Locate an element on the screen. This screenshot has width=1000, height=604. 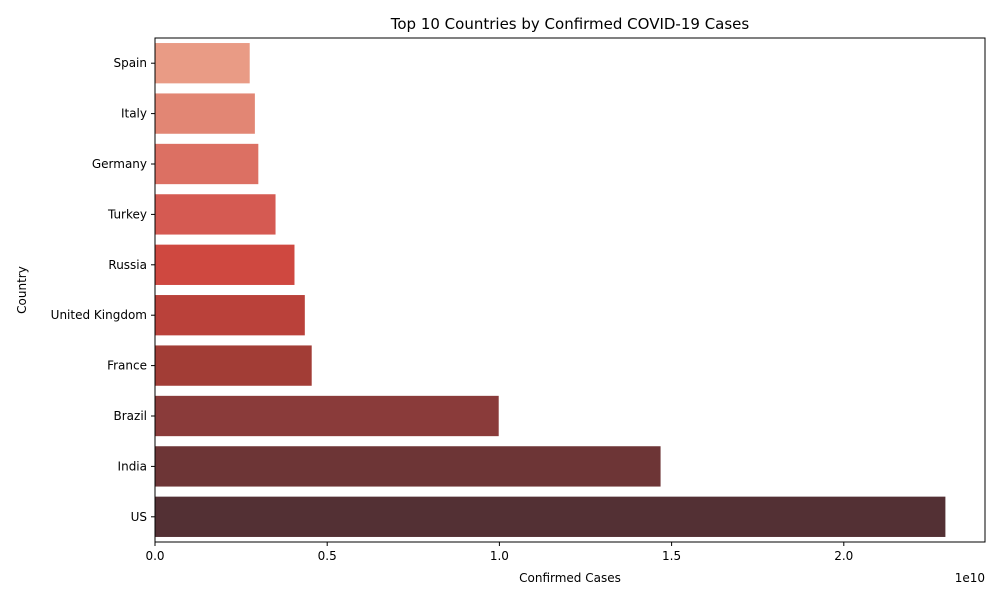
x-axis-offset-label: 1e10 is located at coordinates (970, 578).